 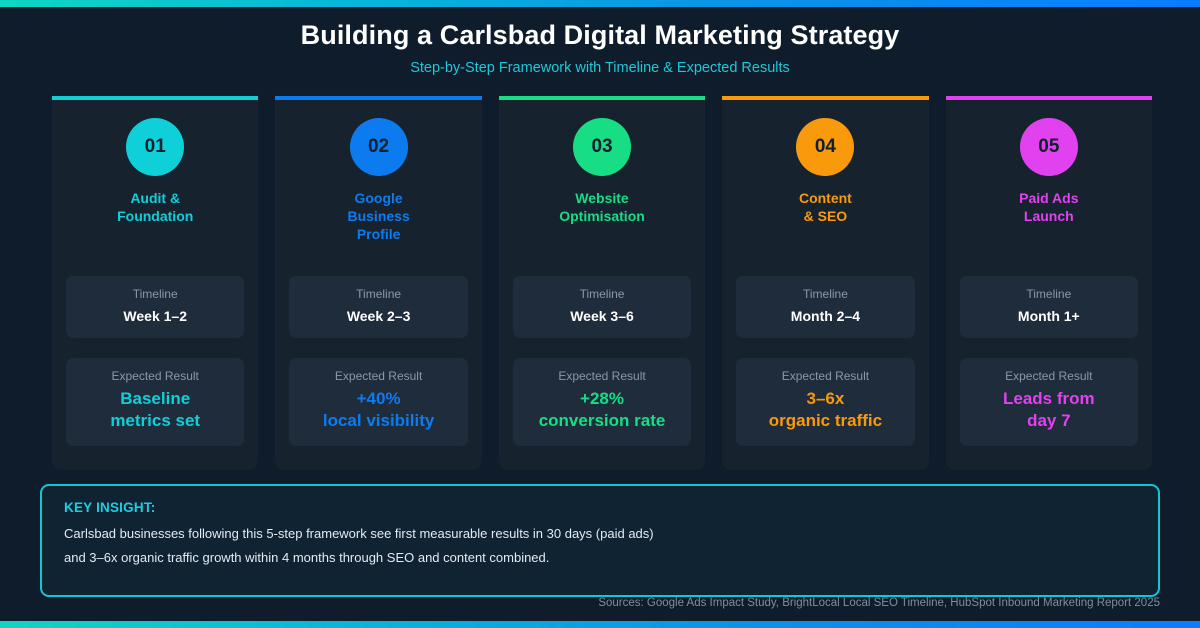 What do you see at coordinates (602, 316) in the screenshot?
I see `timeline-value: Week 3–6` at bounding box center [602, 316].